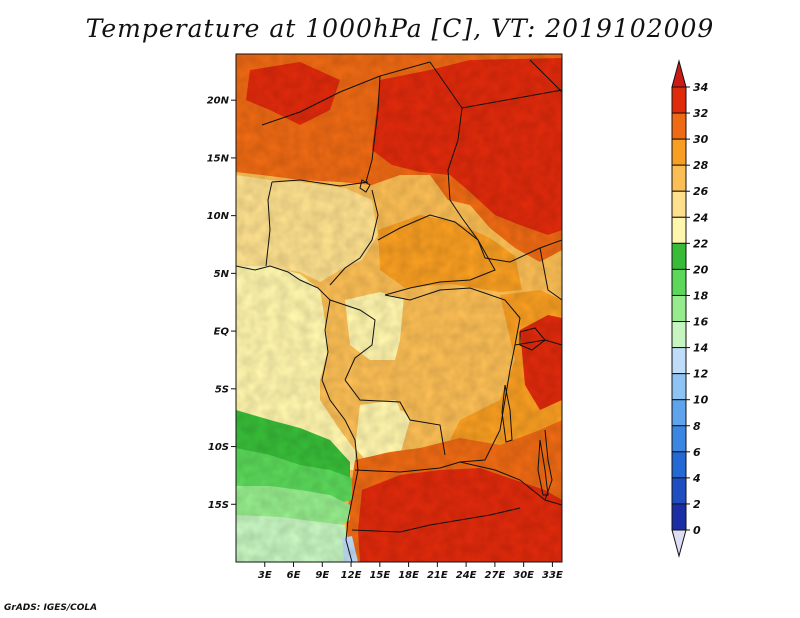 The image size is (800, 618). What do you see at coordinates (218, 158) in the screenshot?
I see `lat-tick-label: 15N` at bounding box center [218, 158].